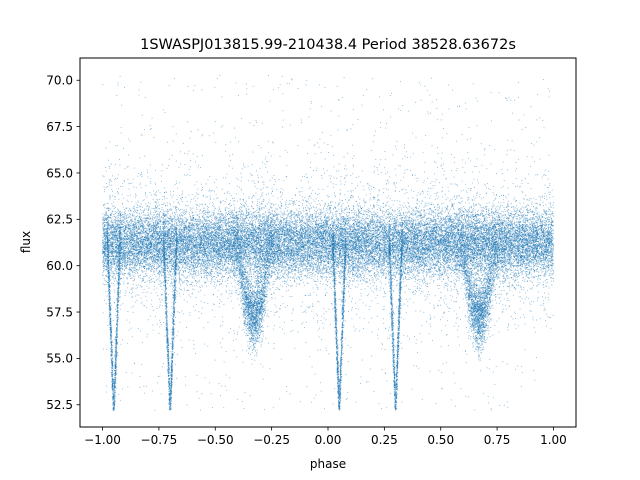 The image size is (640, 480). Describe the element at coordinates (59, 359) in the screenshot. I see `y-tick-label: 55.0` at that location.